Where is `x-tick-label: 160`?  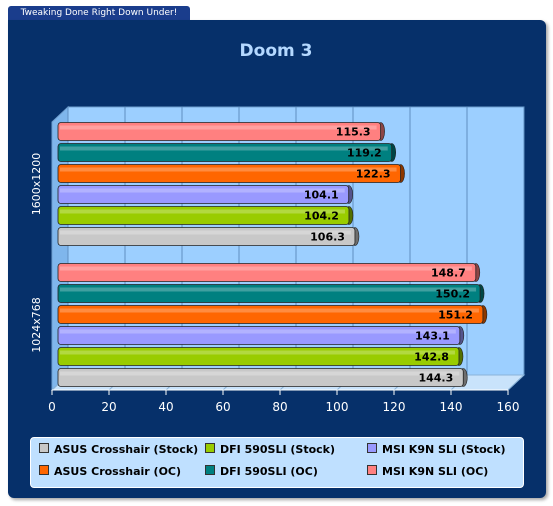
x-tick-label: 160 is located at coordinates (508, 407).